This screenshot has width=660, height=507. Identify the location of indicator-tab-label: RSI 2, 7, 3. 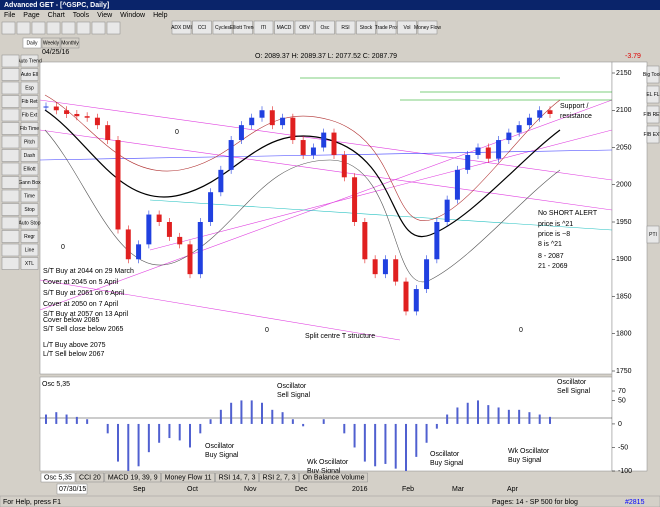
(279, 477).